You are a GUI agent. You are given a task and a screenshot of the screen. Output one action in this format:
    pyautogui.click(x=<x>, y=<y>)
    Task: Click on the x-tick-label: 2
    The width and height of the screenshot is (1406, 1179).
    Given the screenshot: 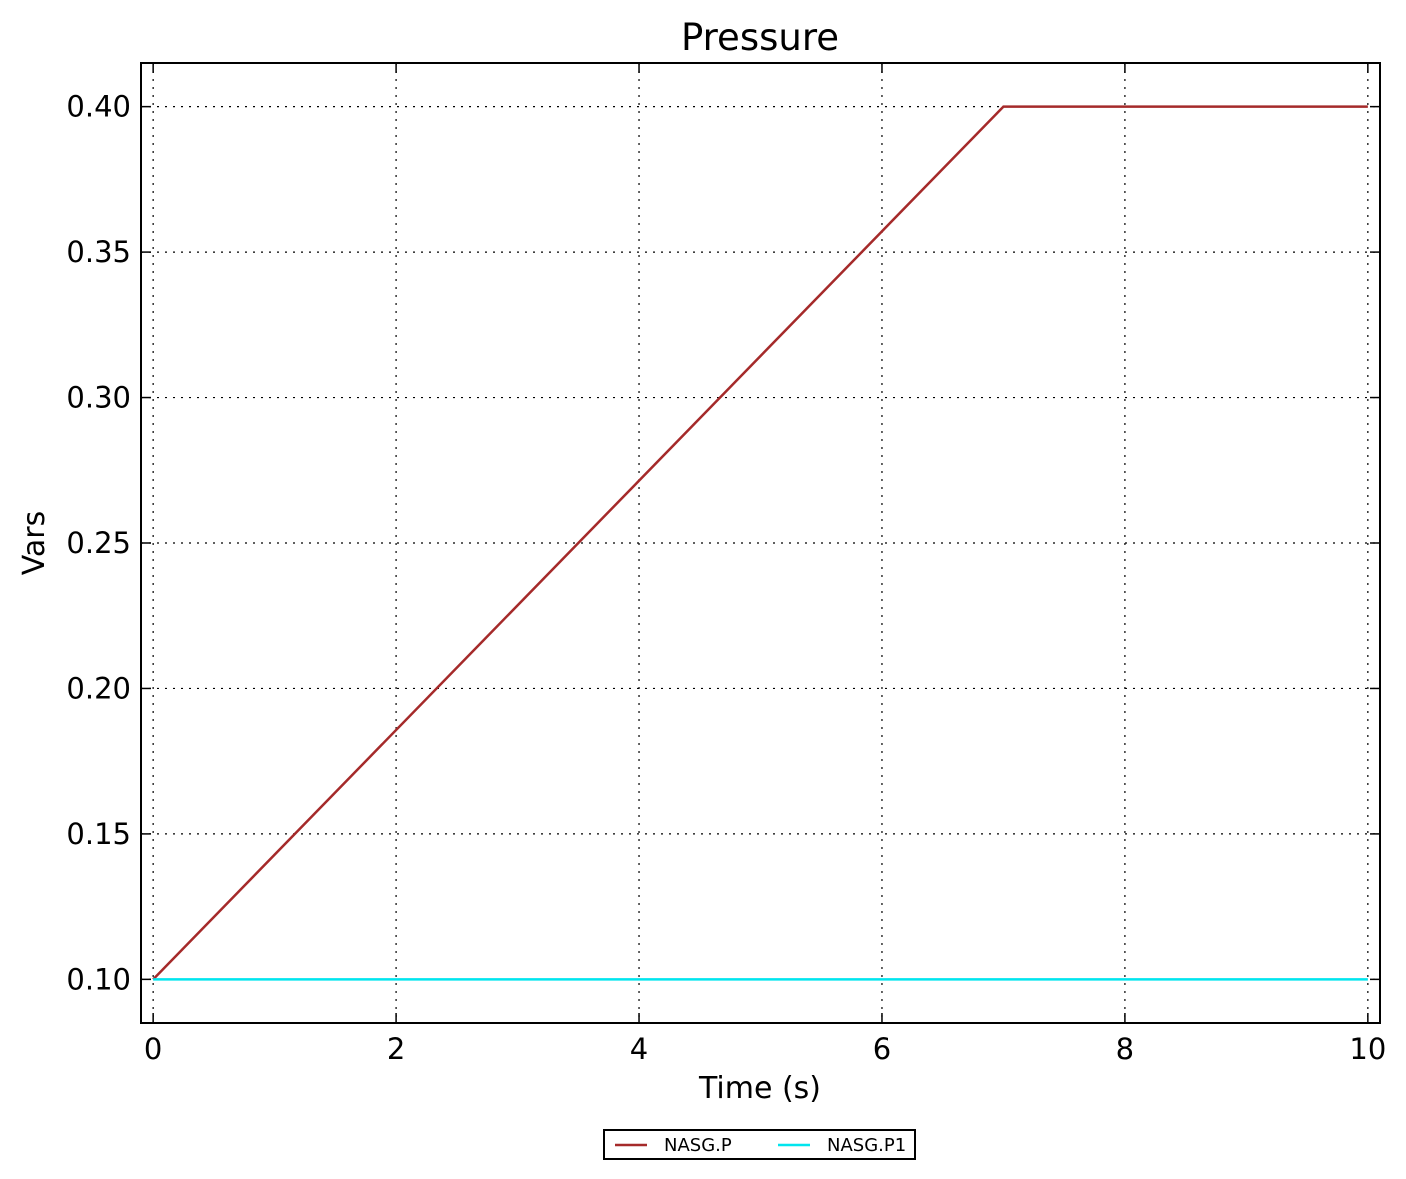 What is the action you would take?
    pyautogui.click(x=396, y=1049)
    